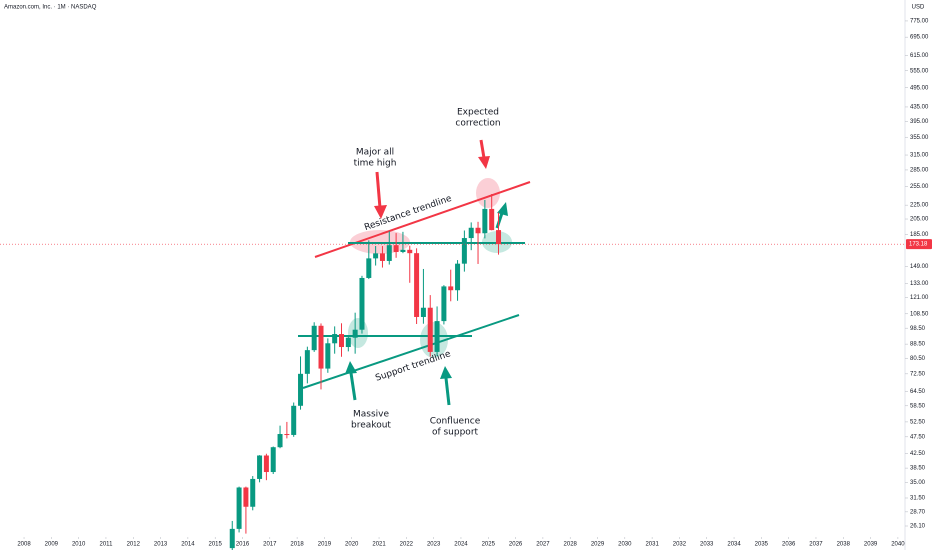  Describe the element at coordinates (455, 422) in the screenshot. I see `annotation: Confluence` at that location.